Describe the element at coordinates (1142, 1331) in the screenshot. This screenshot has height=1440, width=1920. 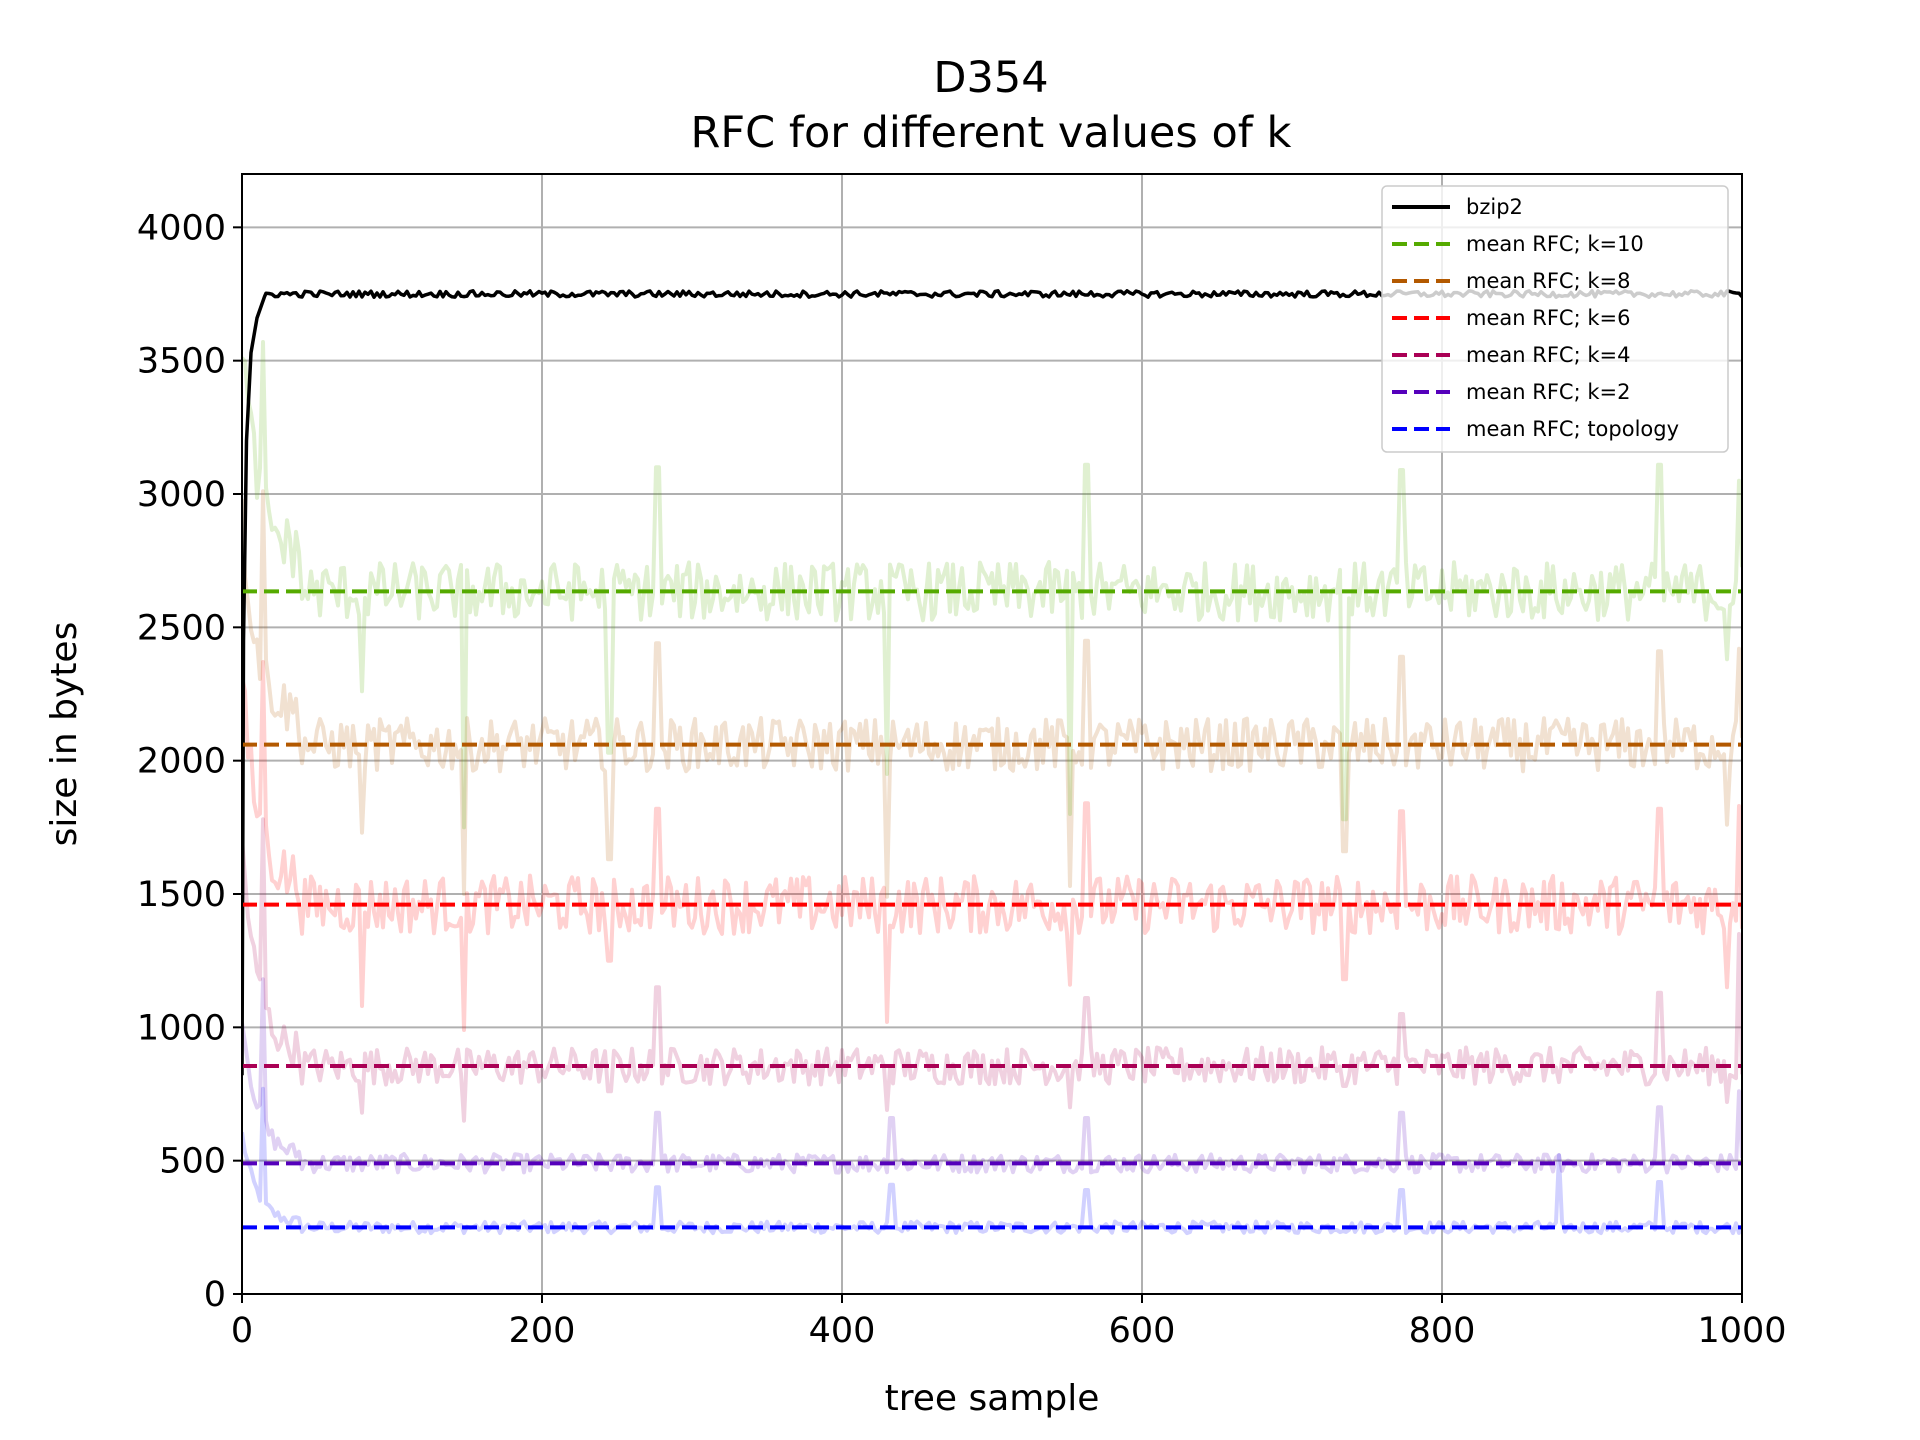
I see `x-tick-label: 600` at that location.